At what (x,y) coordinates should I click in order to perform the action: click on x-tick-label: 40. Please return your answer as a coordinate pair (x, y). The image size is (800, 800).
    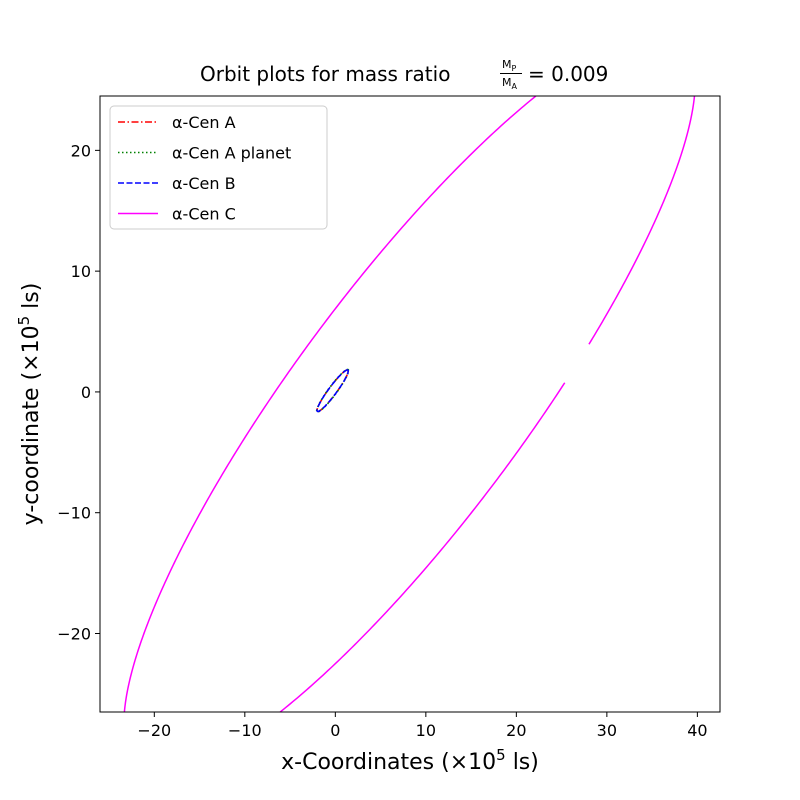
    Looking at the image, I should click on (697, 730).